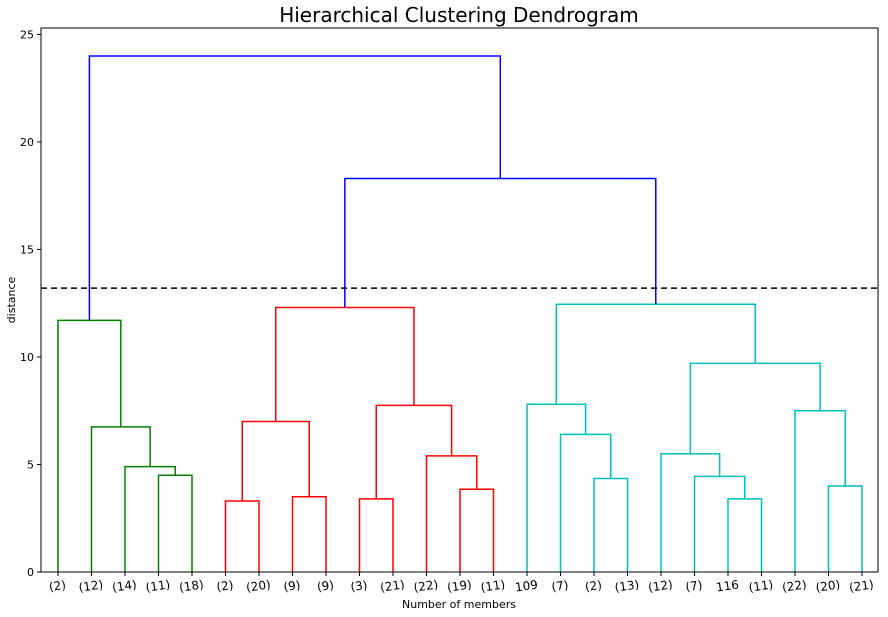  What do you see at coordinates (627, 585) in the screenshot?
I see `leaf-label: (13)` at bounding box center [627, 585].